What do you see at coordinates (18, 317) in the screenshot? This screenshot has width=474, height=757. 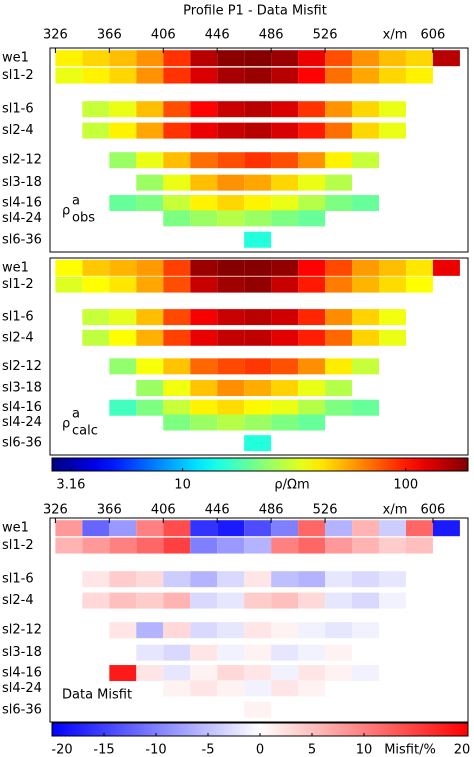 I see `y-tick-label: sl1-6` at bounding box center [18, 317].